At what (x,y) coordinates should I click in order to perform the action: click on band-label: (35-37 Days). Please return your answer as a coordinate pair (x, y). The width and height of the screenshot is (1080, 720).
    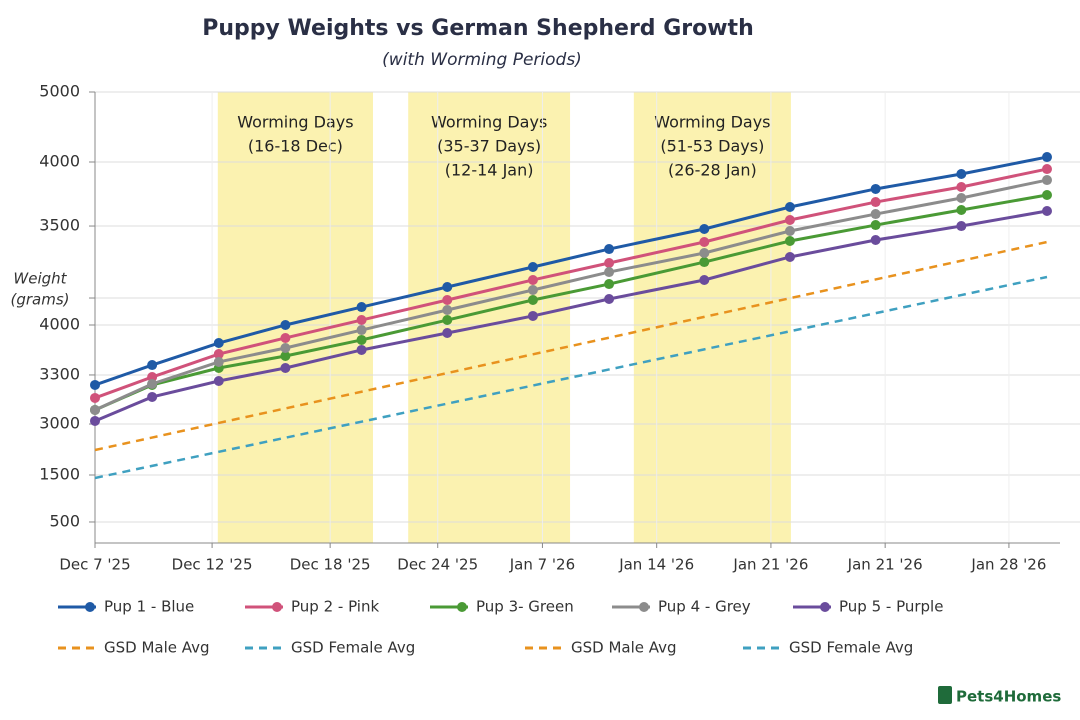
    Looking at the image, I should click on (489, 146).